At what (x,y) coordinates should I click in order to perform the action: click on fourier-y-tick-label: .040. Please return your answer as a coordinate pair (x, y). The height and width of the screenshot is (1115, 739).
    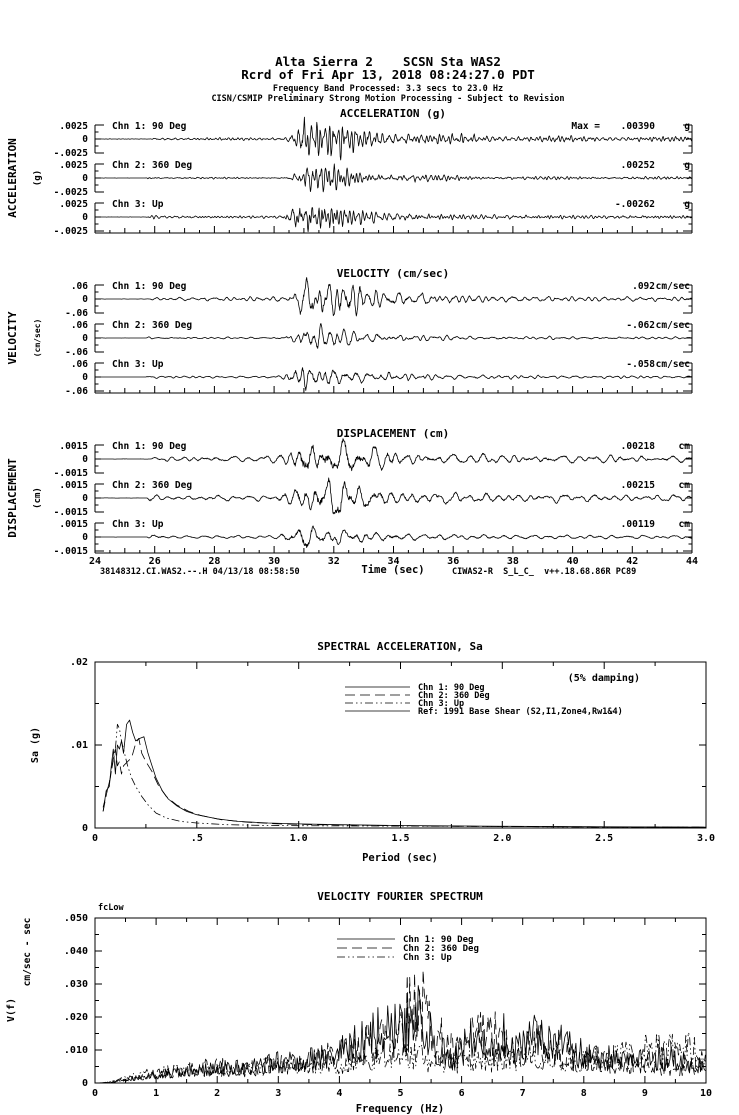
    Looking at the image, I should click on (76, 951).